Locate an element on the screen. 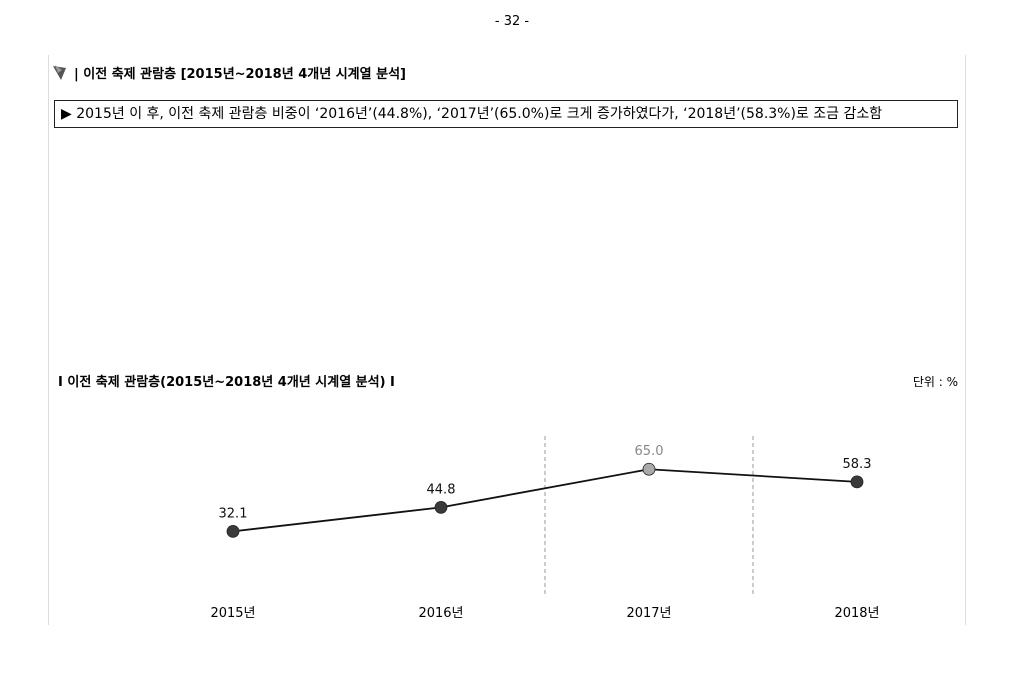  section-heading: | 이전 축제 관람층 [2015년~2018년 4개년 시계열 분석] is located at coordinates (229, 72).